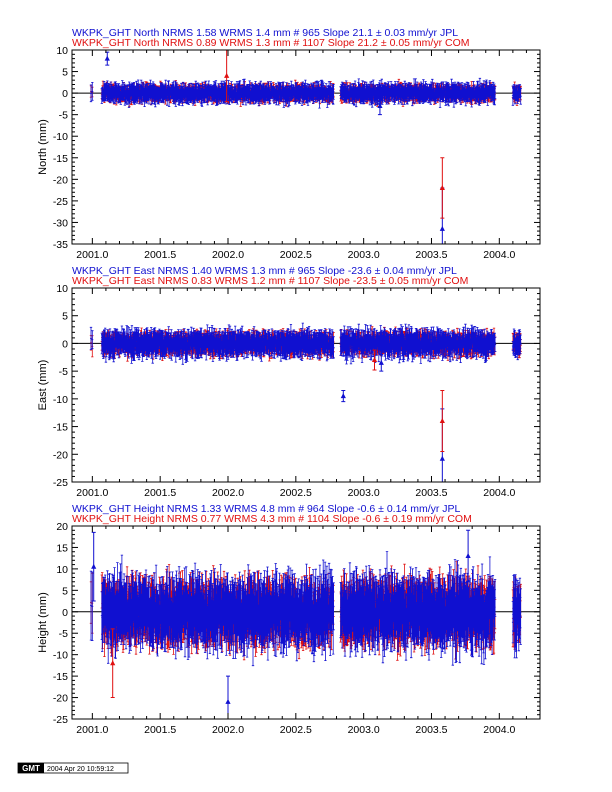 The image size is (612, 792). Describe the element at coordinates (43, 622) in the screenshot. I see `y-axis-label: Height (mm)` at that location.